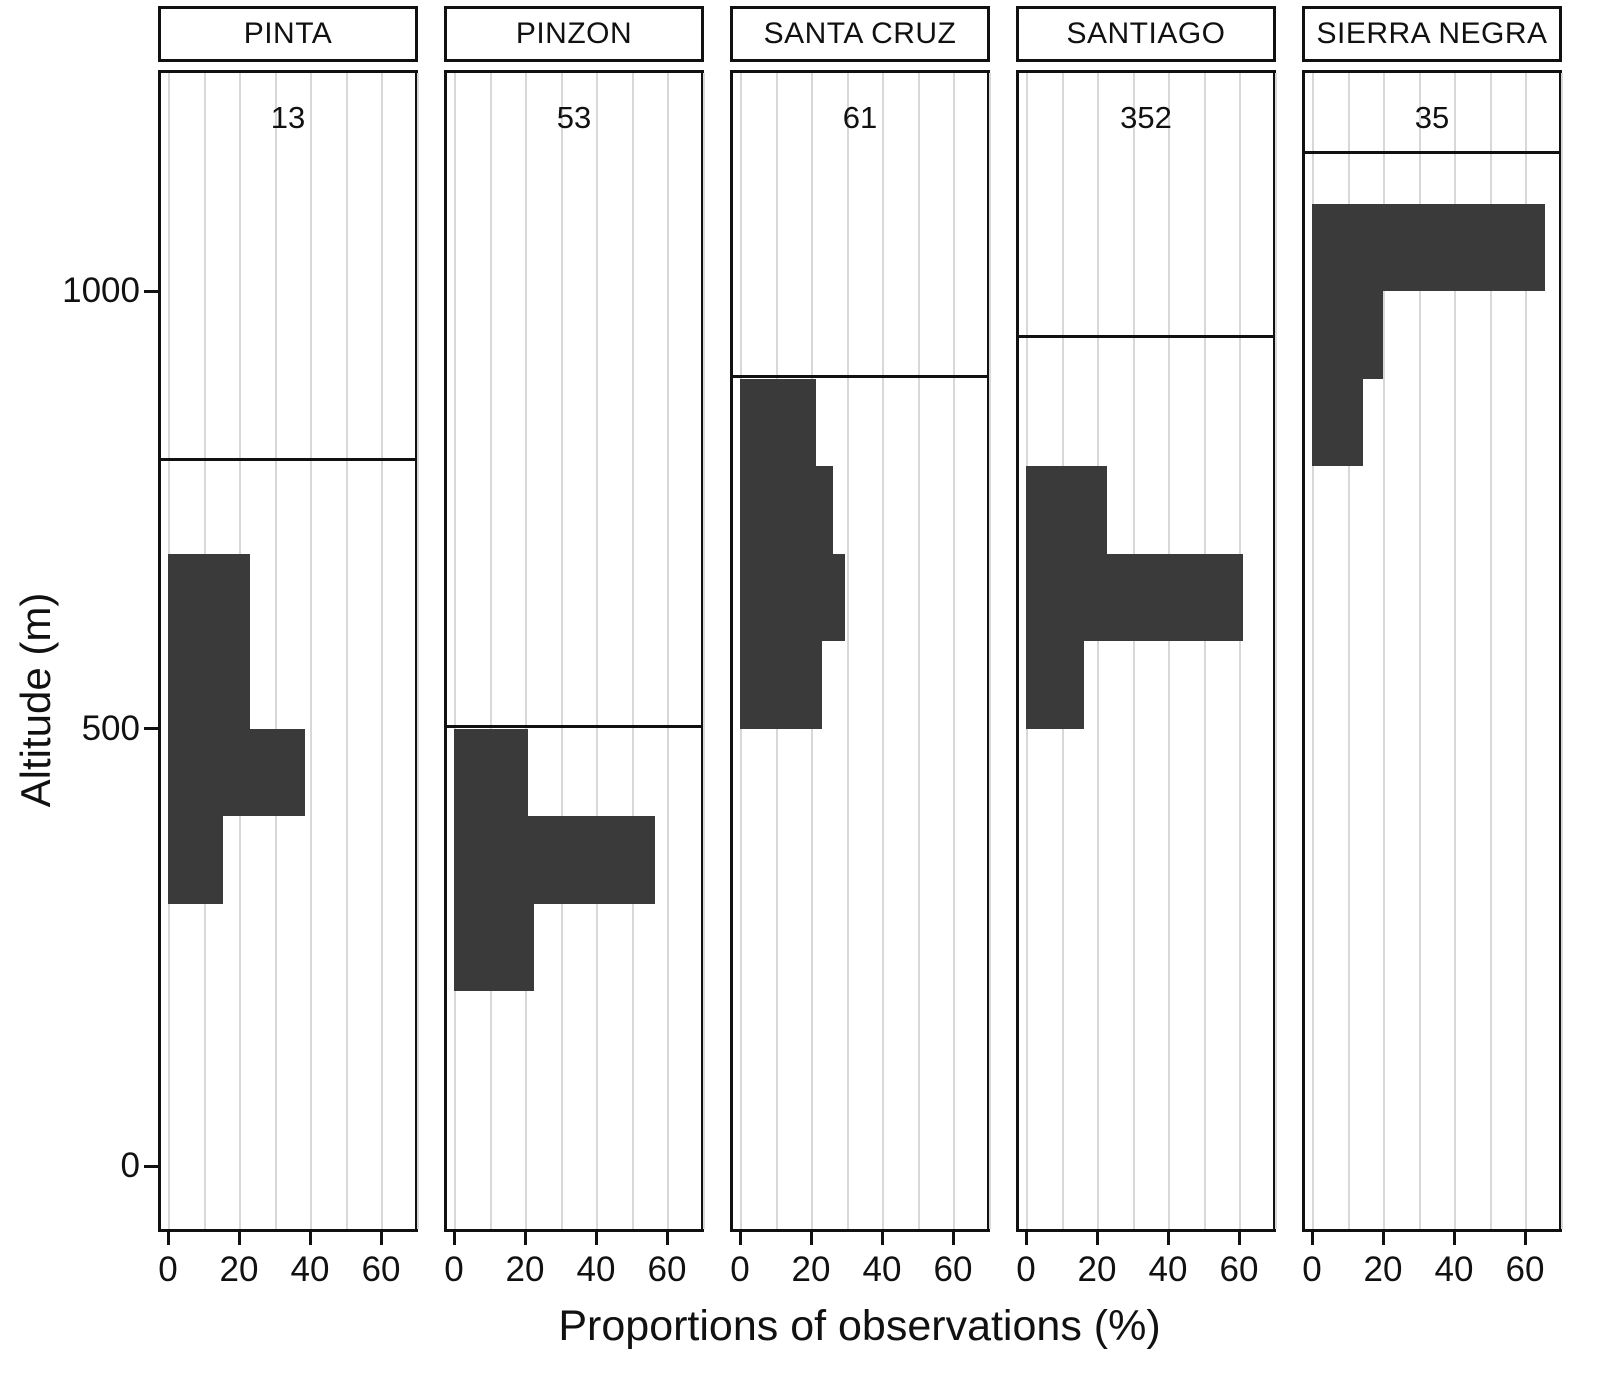 The image size is (1623, 1382). I want to click on panel-header-label: SANTIAGO, so click(1146, 33).